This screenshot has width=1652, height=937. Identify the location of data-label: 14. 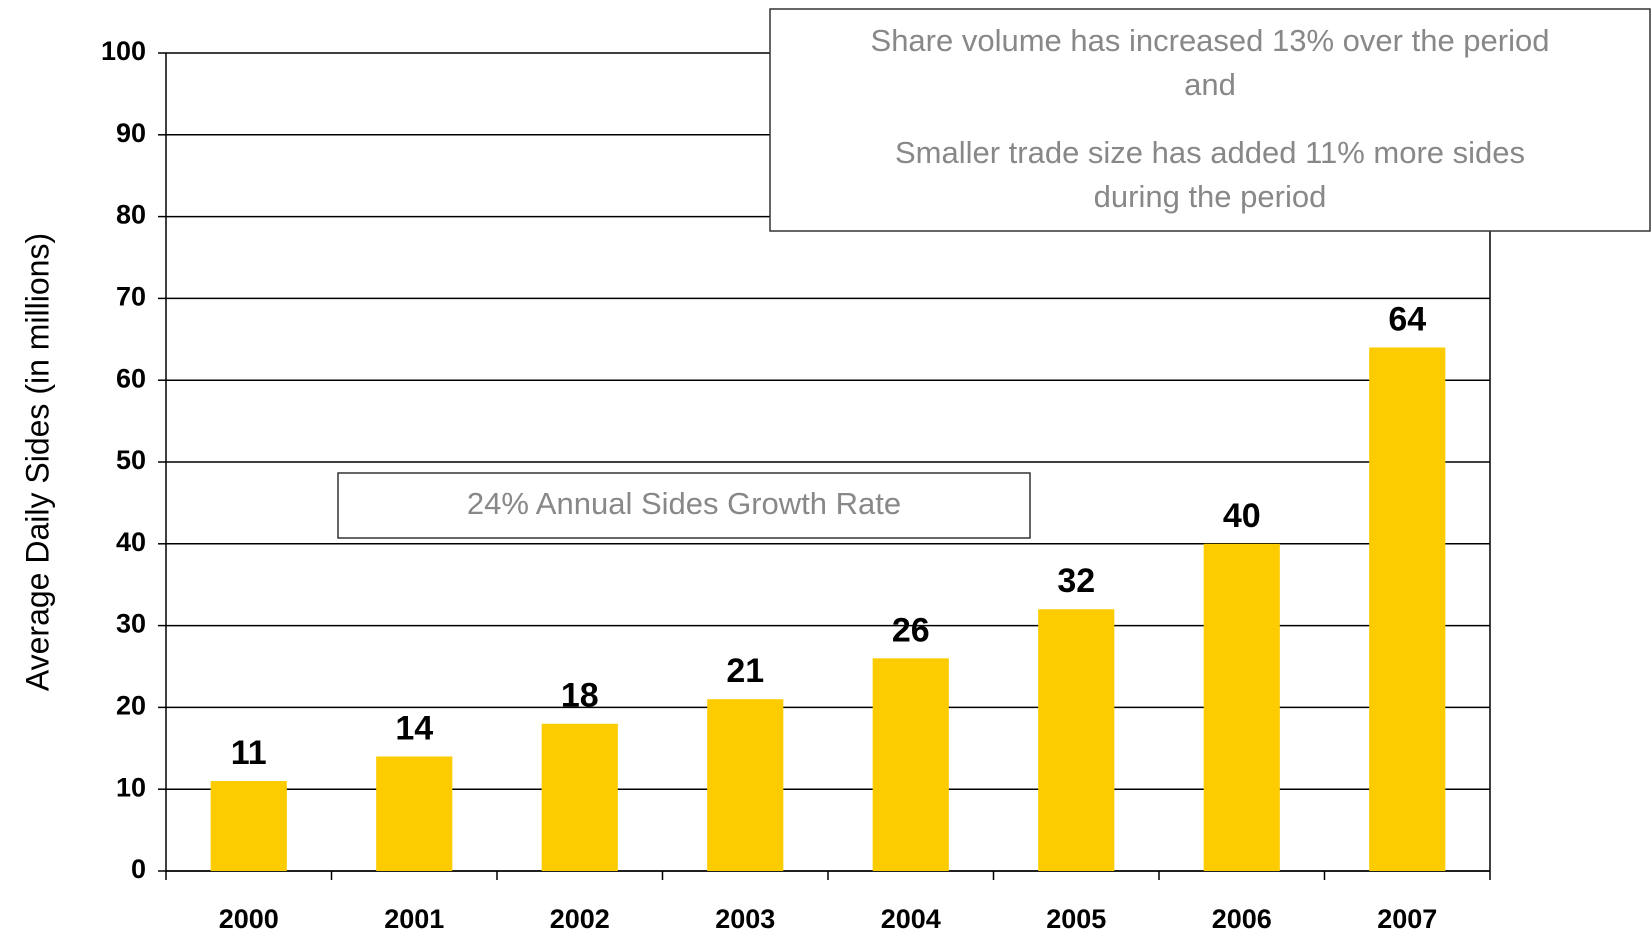
(414, 728).